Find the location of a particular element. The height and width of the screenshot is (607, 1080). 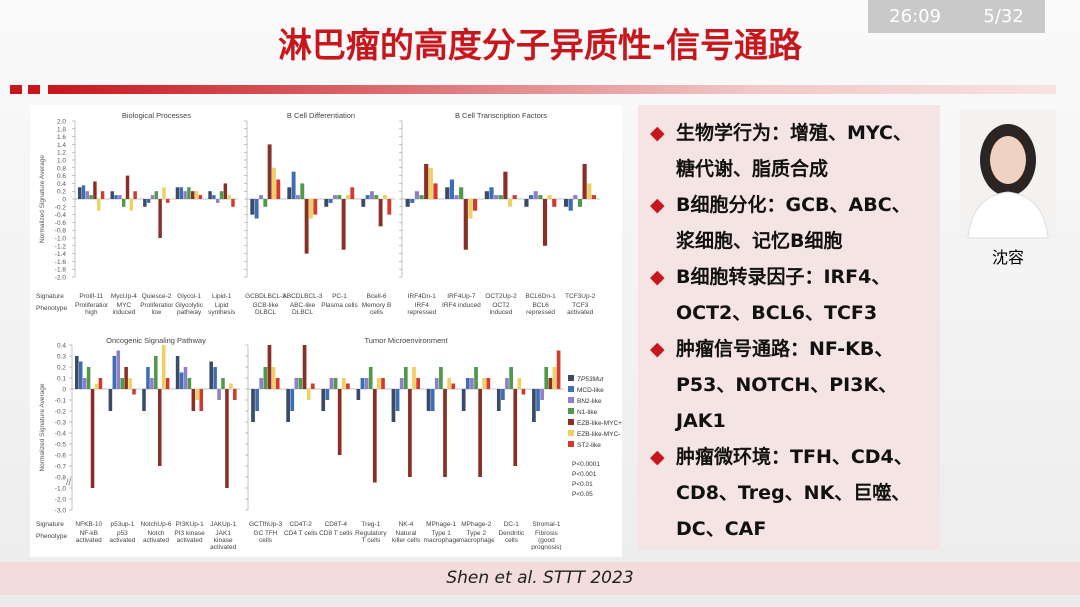

phenotype-box: BCL6 repressed is located at coordinates (541, 309).